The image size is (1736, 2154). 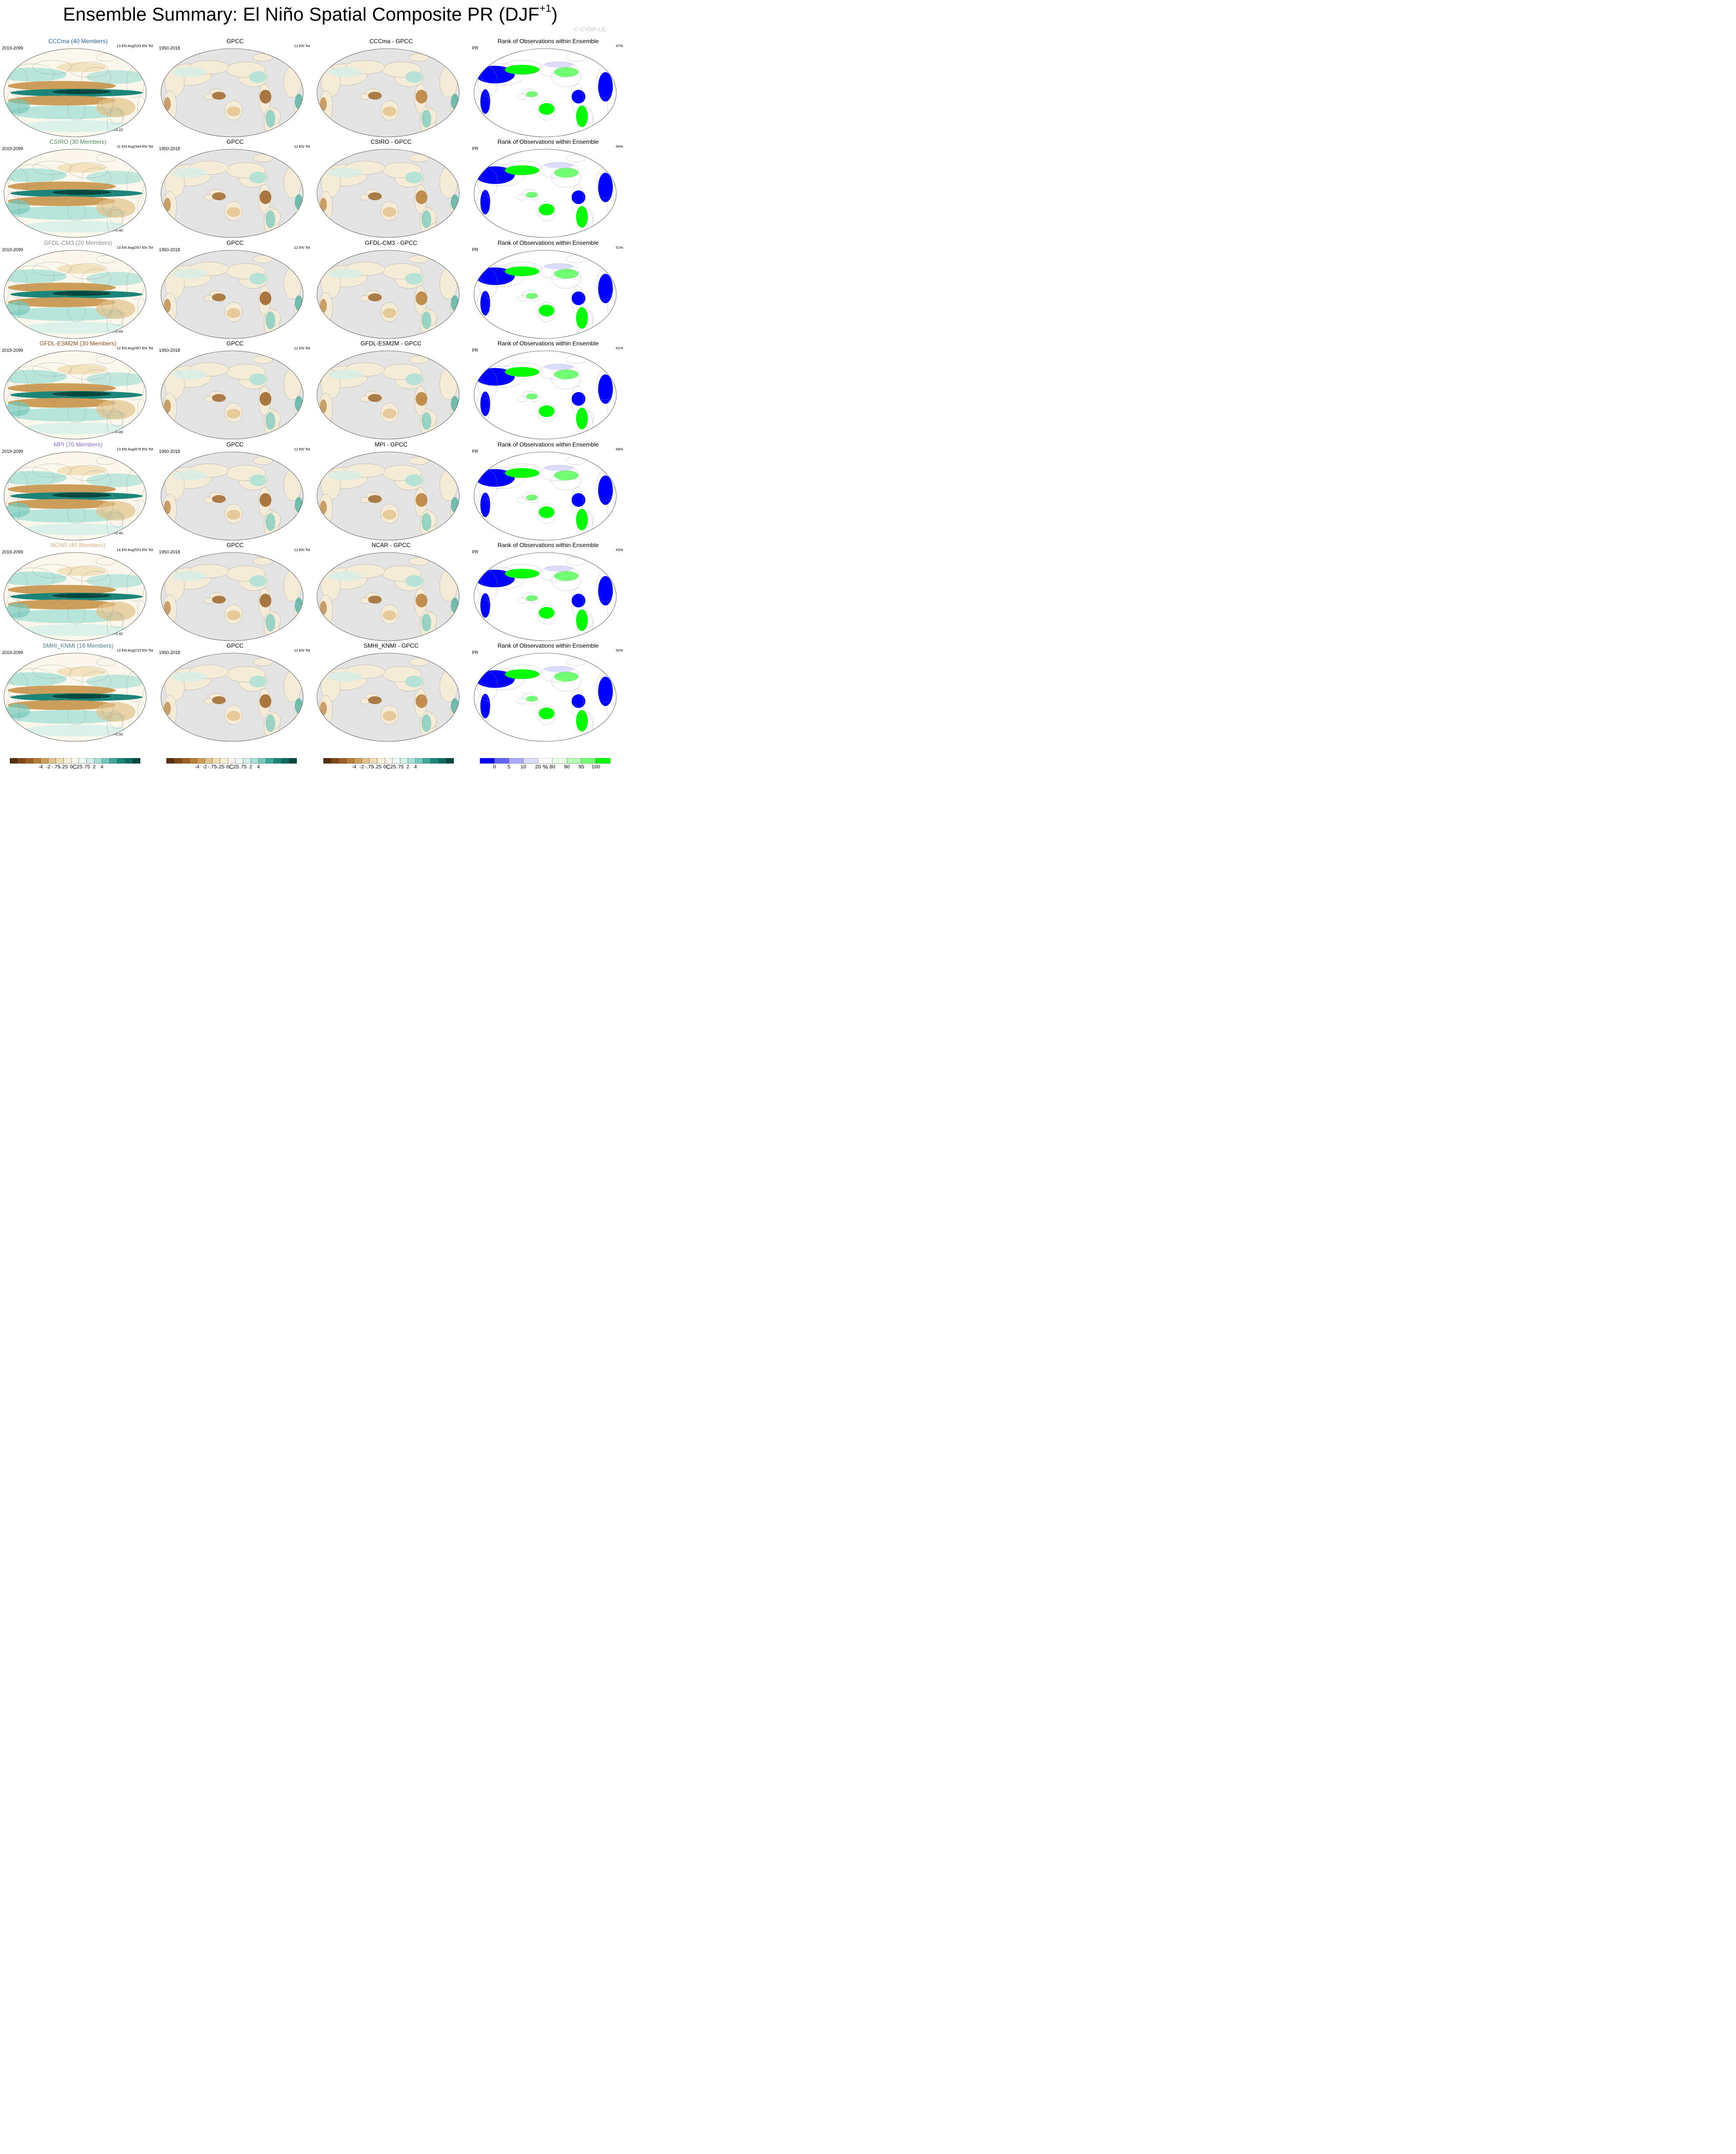 What do you see at coordinates (134, 650) in the screenshot?
I see `panel-stat: 13 EN Avg/215 EN Tot` at bounding box center [134, 650].